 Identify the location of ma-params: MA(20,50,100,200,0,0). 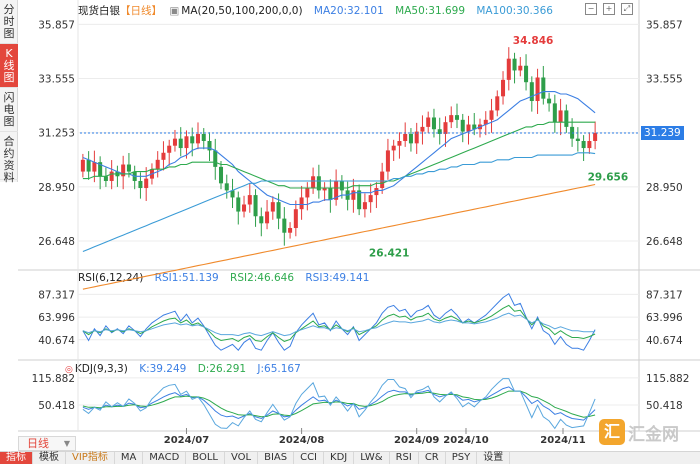
(242, 11).